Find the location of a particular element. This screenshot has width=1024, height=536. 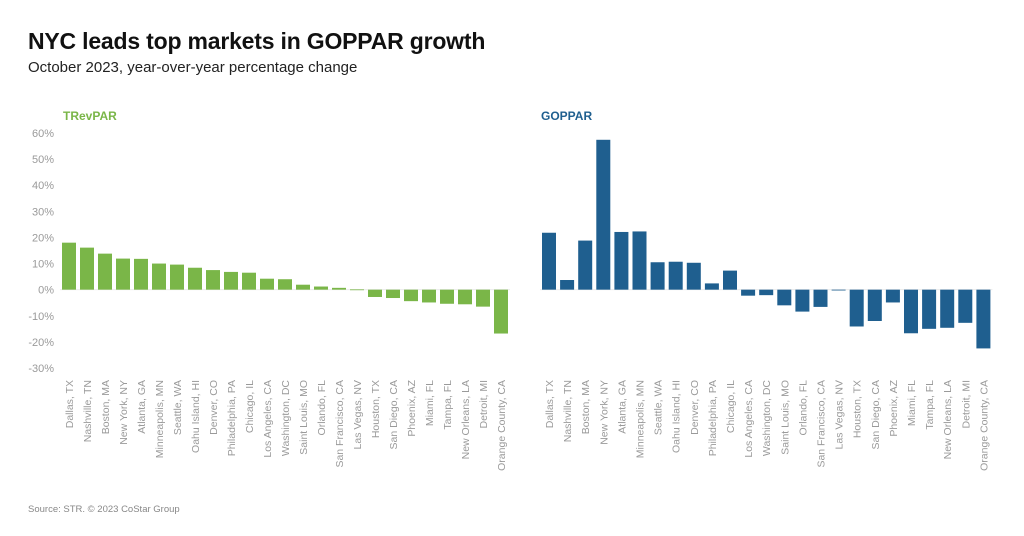

x-tick-label: New York, NY is located at coordinates (124, 412).